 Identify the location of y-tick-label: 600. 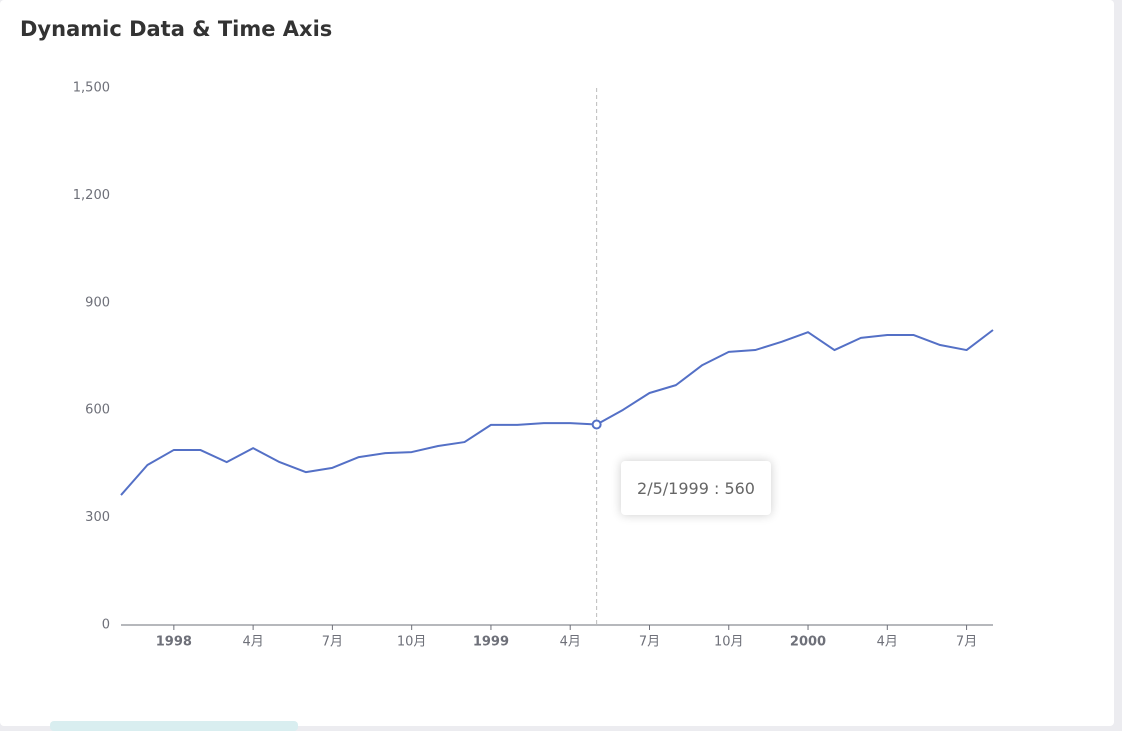
(97, 410).